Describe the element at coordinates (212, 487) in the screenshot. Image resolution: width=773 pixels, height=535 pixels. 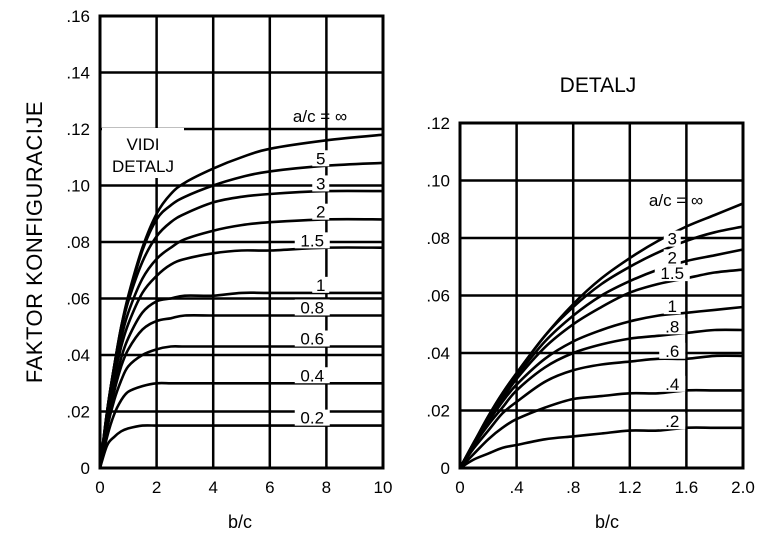
I see `main-x-tick-label: 4` at that location.